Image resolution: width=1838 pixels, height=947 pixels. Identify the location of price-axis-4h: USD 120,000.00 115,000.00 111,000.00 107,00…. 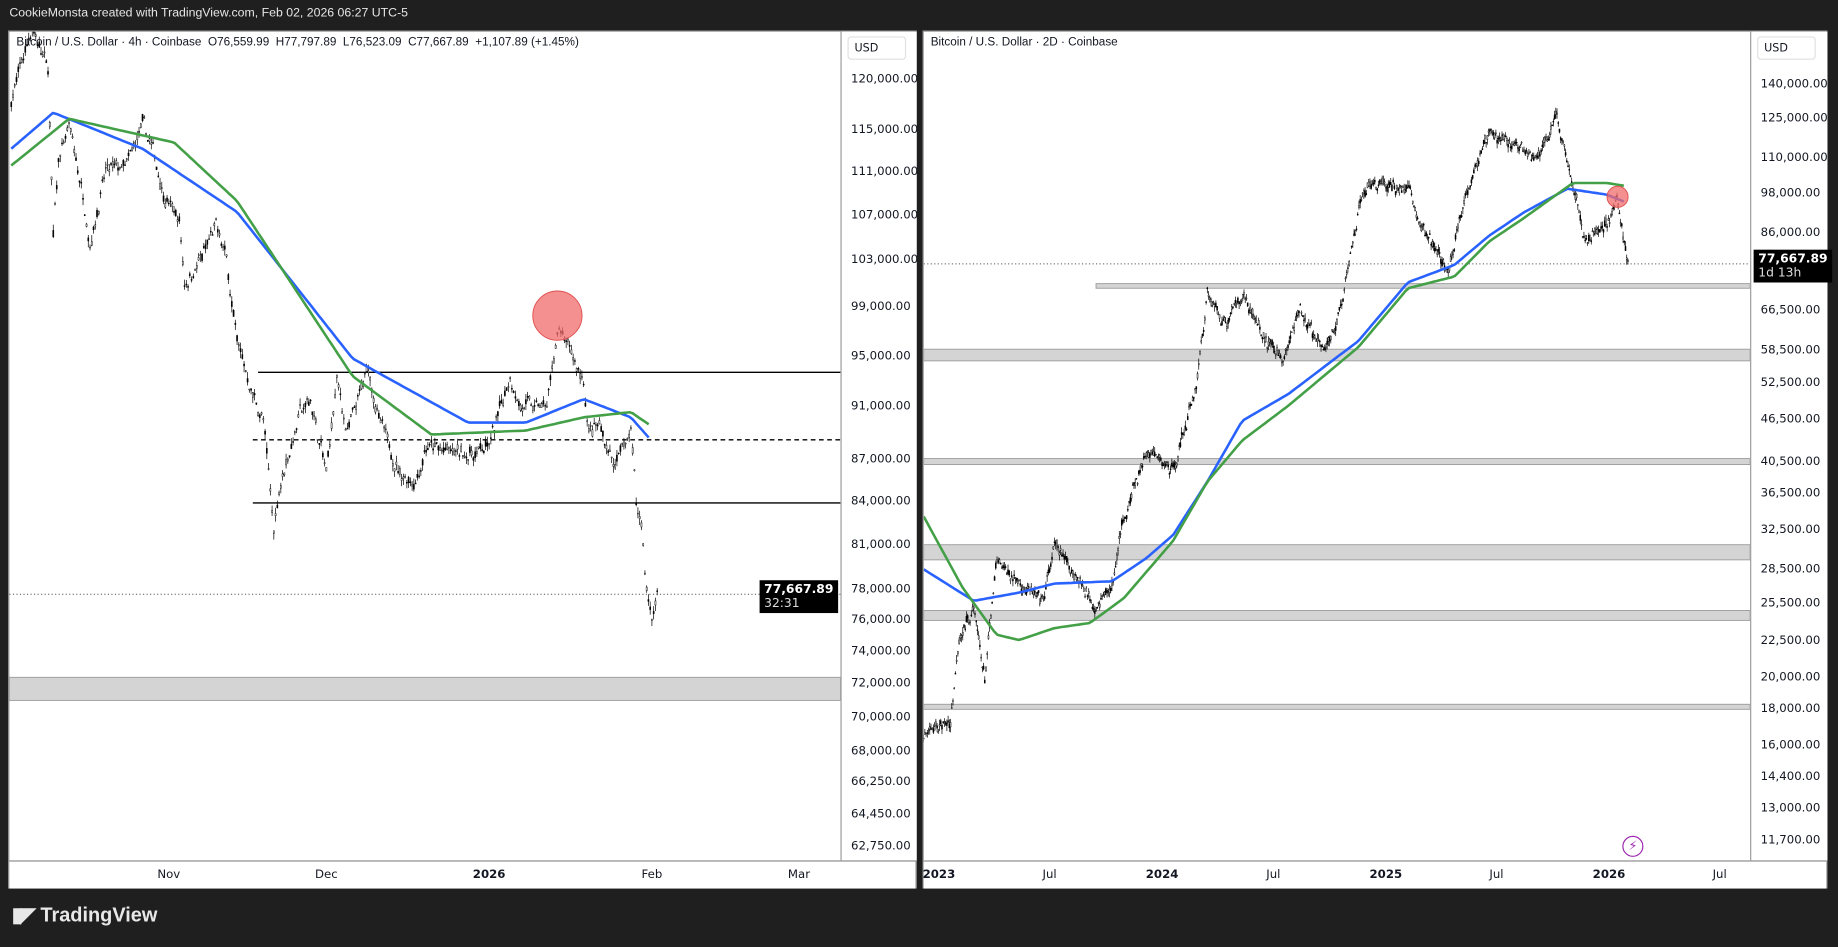
(879, 446).